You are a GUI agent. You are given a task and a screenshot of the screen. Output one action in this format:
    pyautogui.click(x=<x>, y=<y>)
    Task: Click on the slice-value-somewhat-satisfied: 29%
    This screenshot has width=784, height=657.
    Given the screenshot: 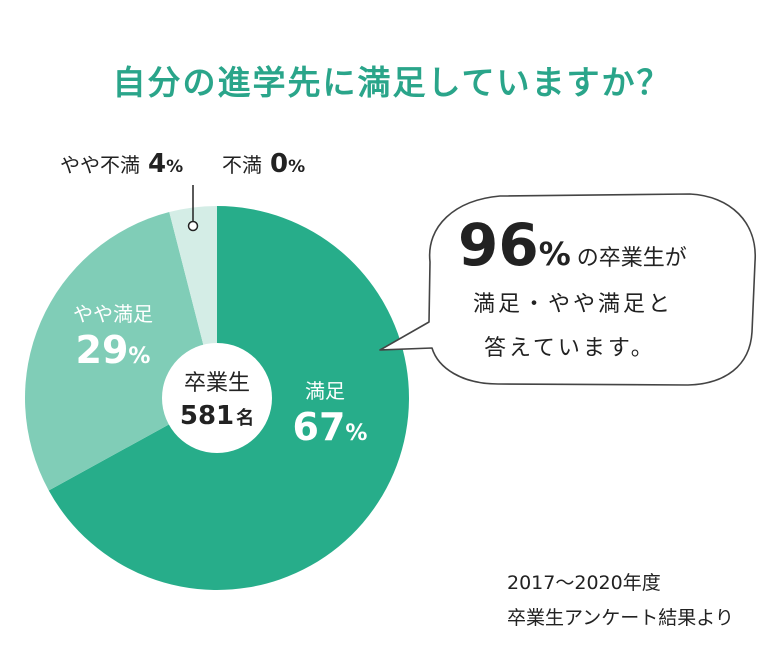 What is the action you would take?
    pyautogui.click(x=113, y=350)
    